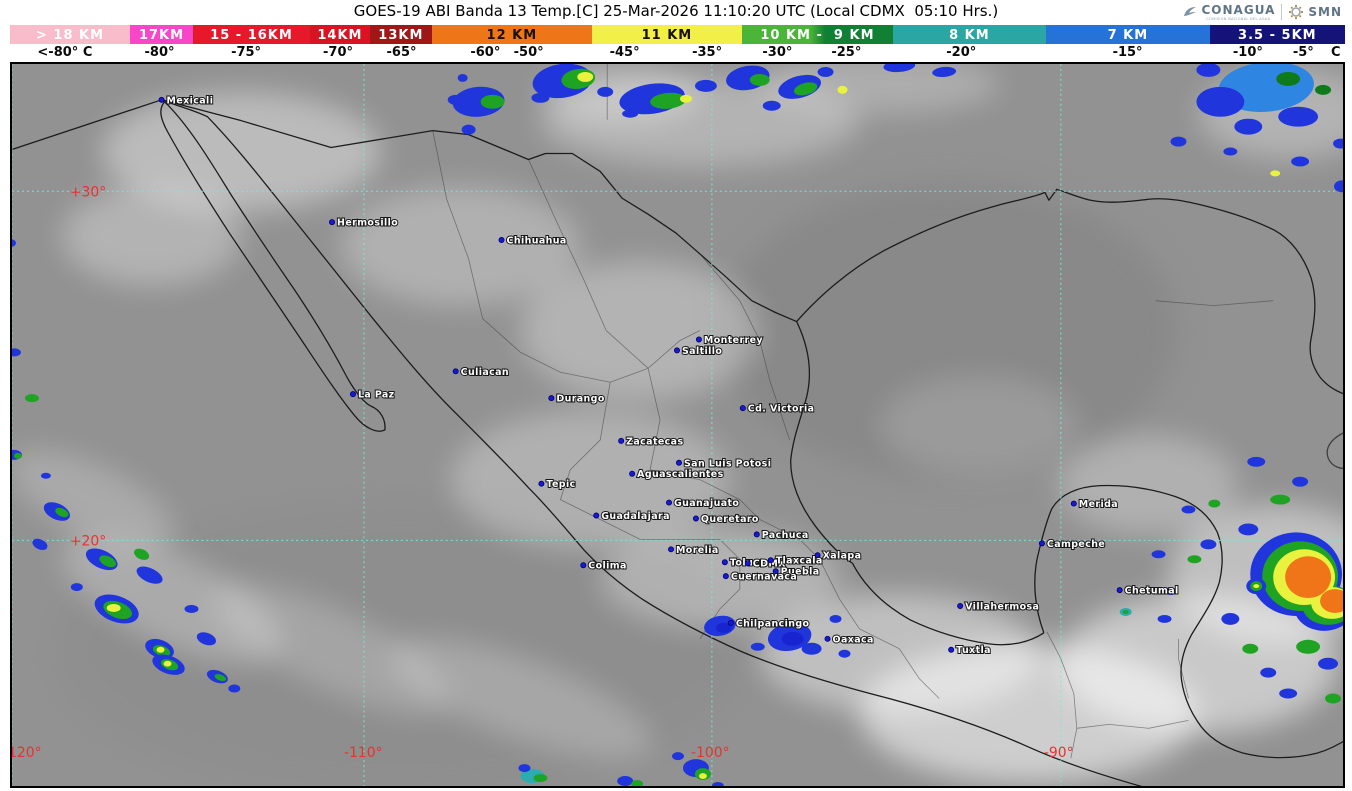  What do you see at coordinates (364, 223) in the screenshot?
I see `city-marker: Hermosillo` at bounding box center [364, 223].